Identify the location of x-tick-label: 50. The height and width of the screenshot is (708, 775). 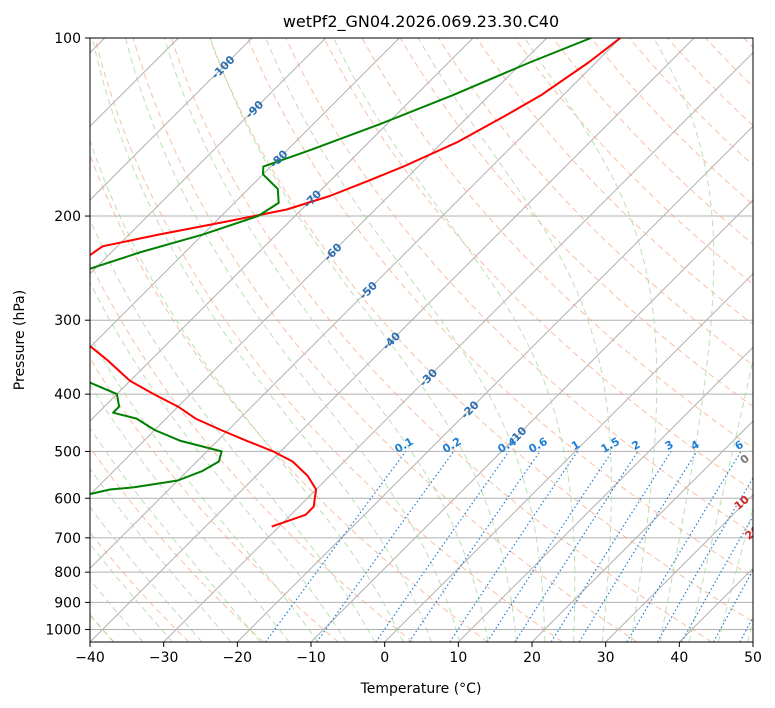
(753, 658).